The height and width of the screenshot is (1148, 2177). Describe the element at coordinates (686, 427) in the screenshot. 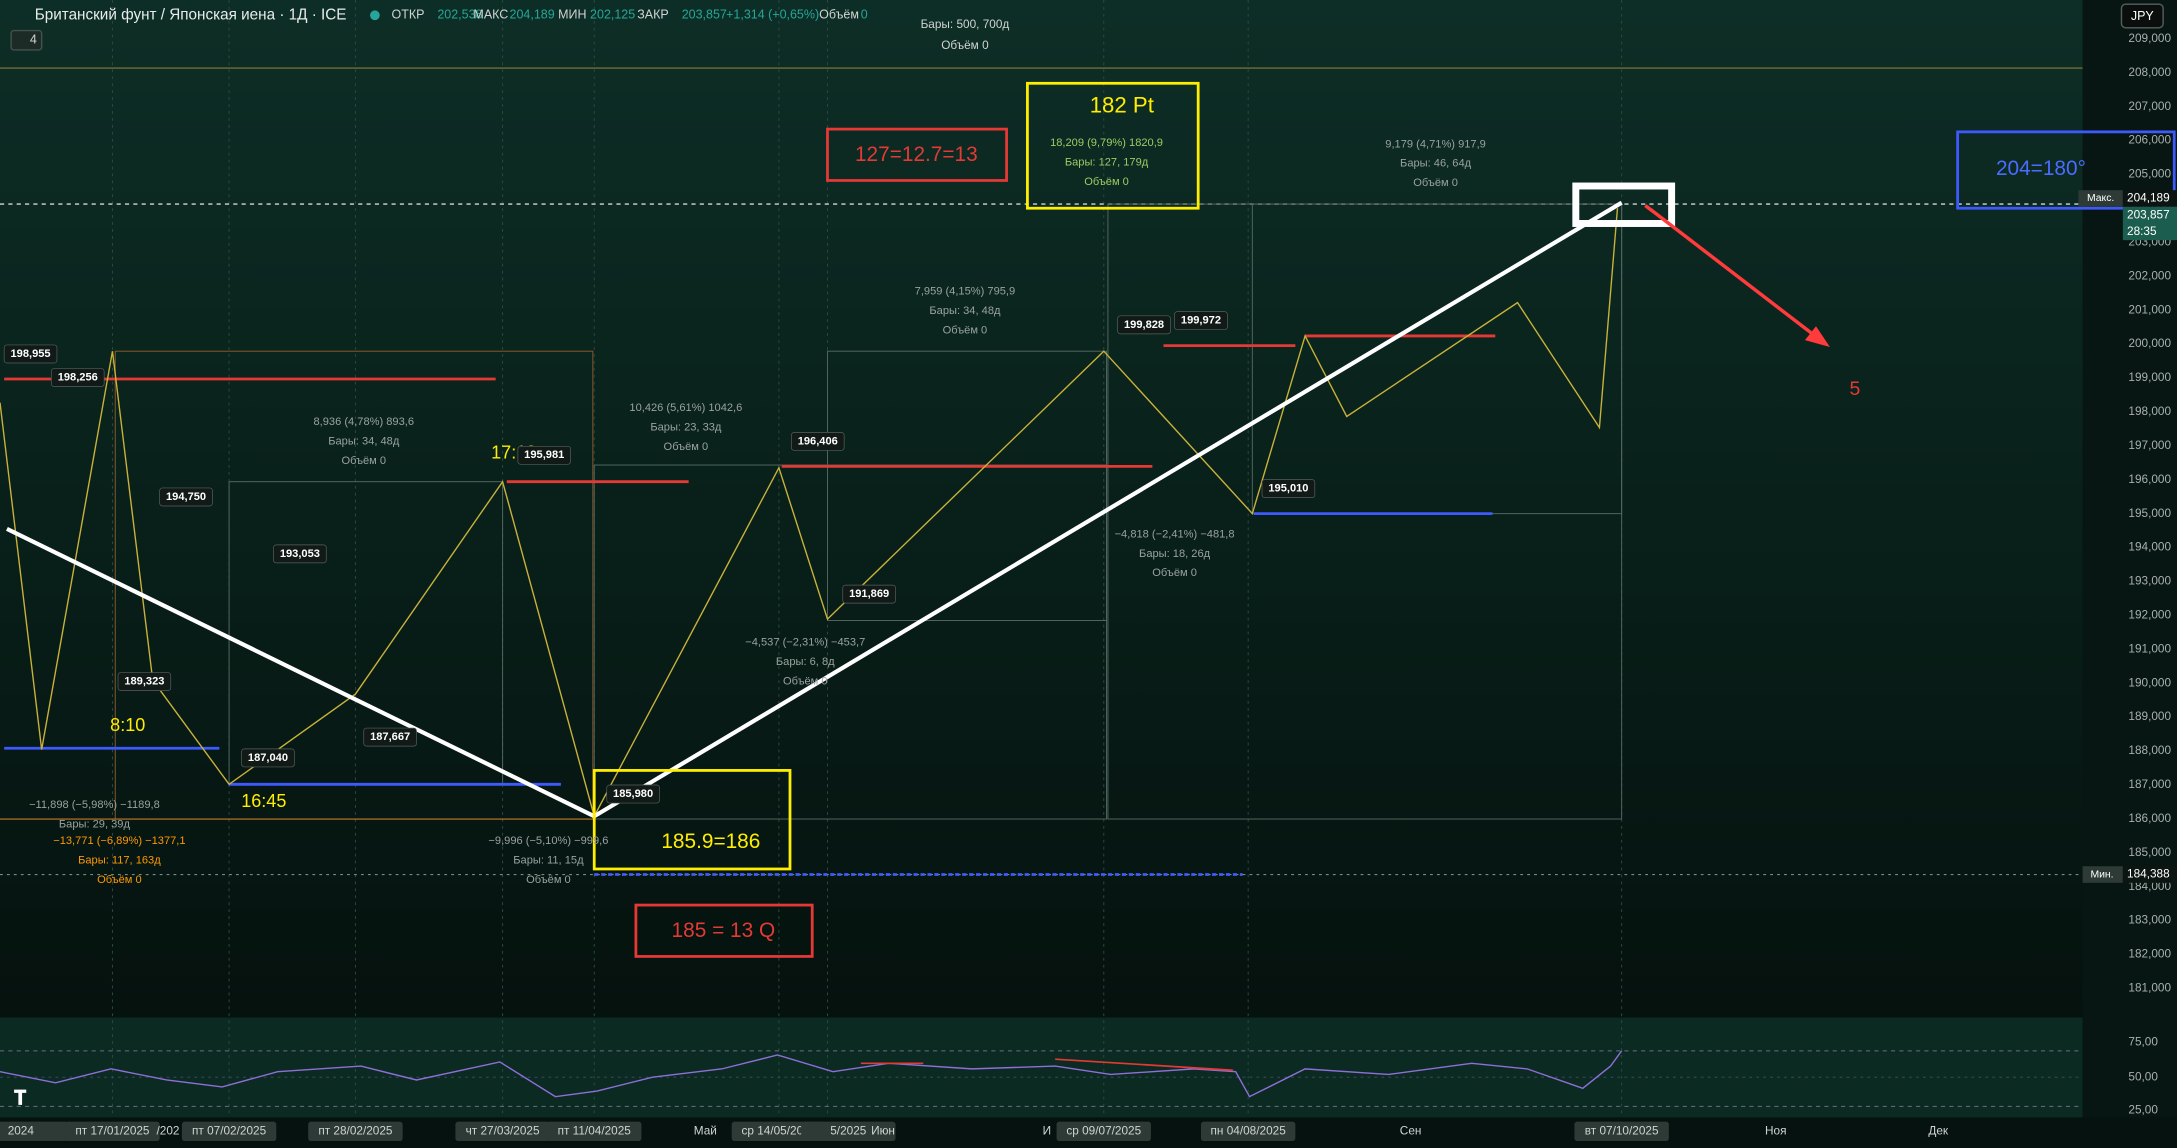

I see `measure-text: Бары: 23, 33д` at that location.